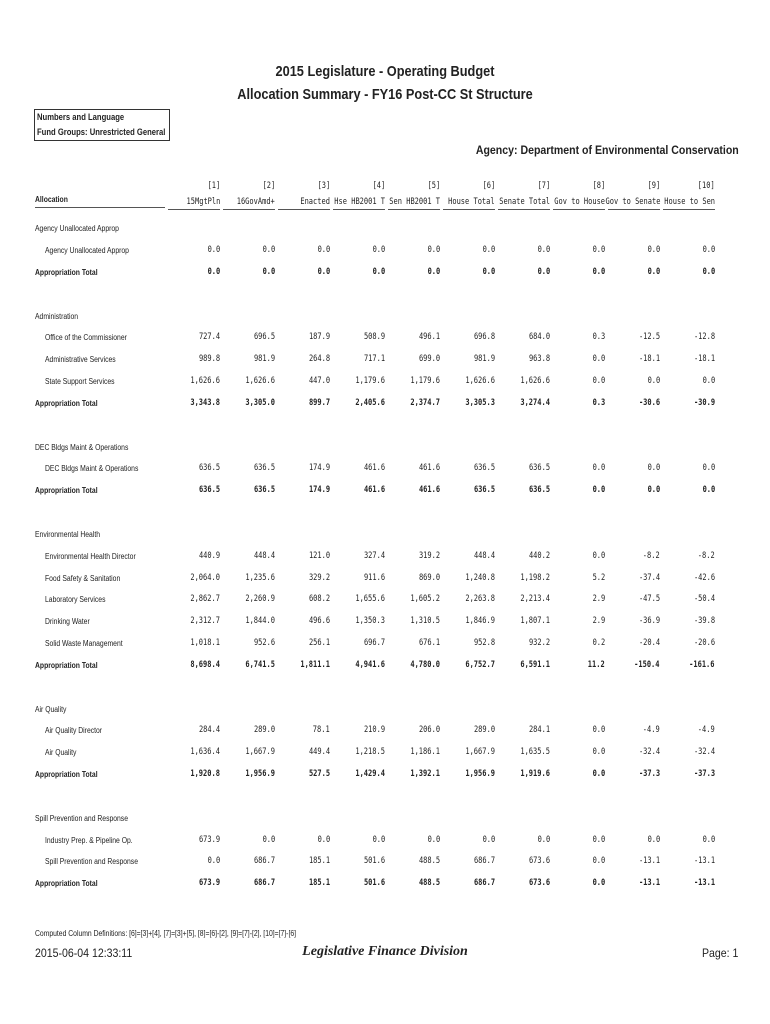  I want to click on row-label: Air Quality Director, so click(74, 731).